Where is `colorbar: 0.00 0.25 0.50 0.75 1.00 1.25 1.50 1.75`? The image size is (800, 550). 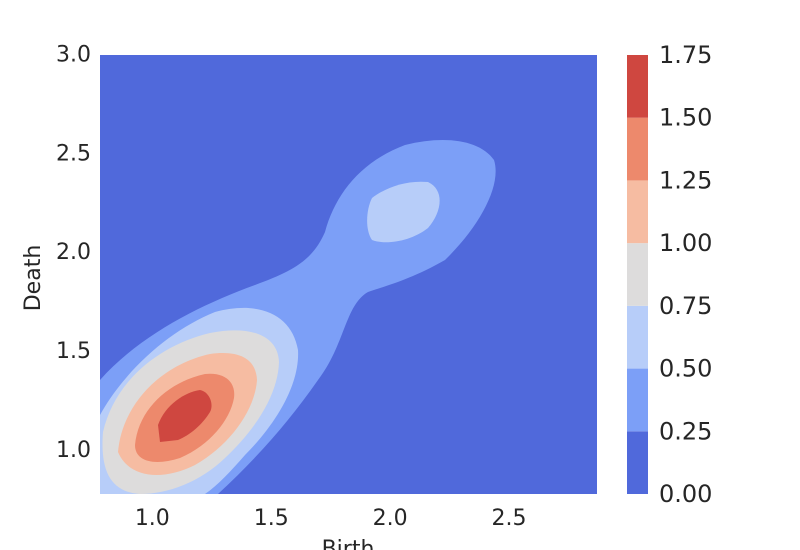 colorbar: 0.00 0.25 0.50 0.75 1.00 1.25 1.50 1.75 is located at coordinates (669, 274).